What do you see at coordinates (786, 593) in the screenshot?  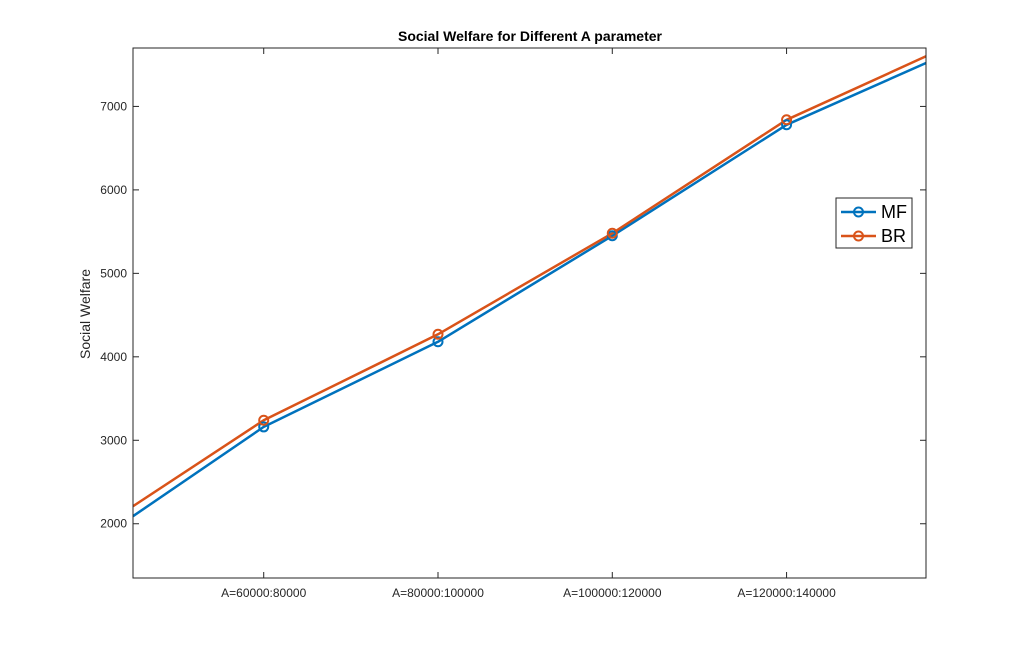 I see `x-tick-label: A=120000:140000` at bounding box center [786, 593].